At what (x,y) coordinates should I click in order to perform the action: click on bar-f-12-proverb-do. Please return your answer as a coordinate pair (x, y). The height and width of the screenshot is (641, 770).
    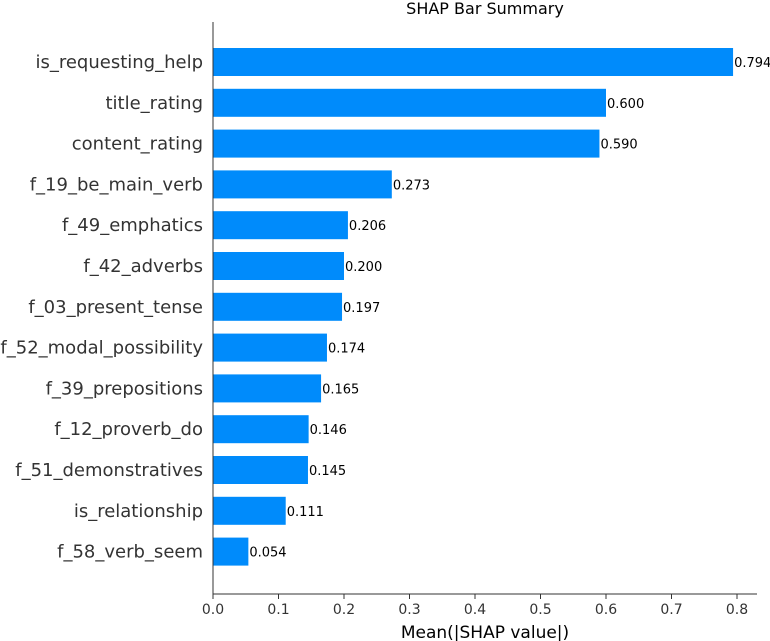
    Looking at the image, I should click on (261, 429).